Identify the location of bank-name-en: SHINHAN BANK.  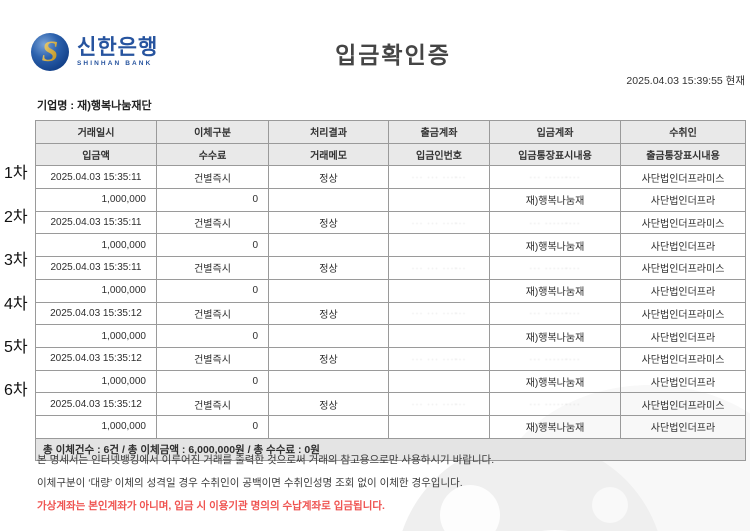
(115, 63).